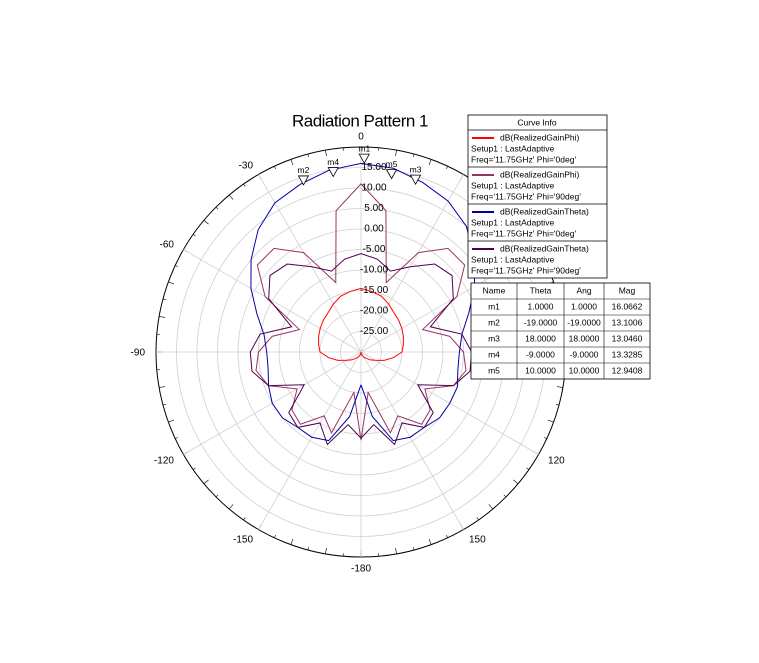 This screenshot has height=663, width=759. I want to click on marker-label: m2, so click(304, 170).